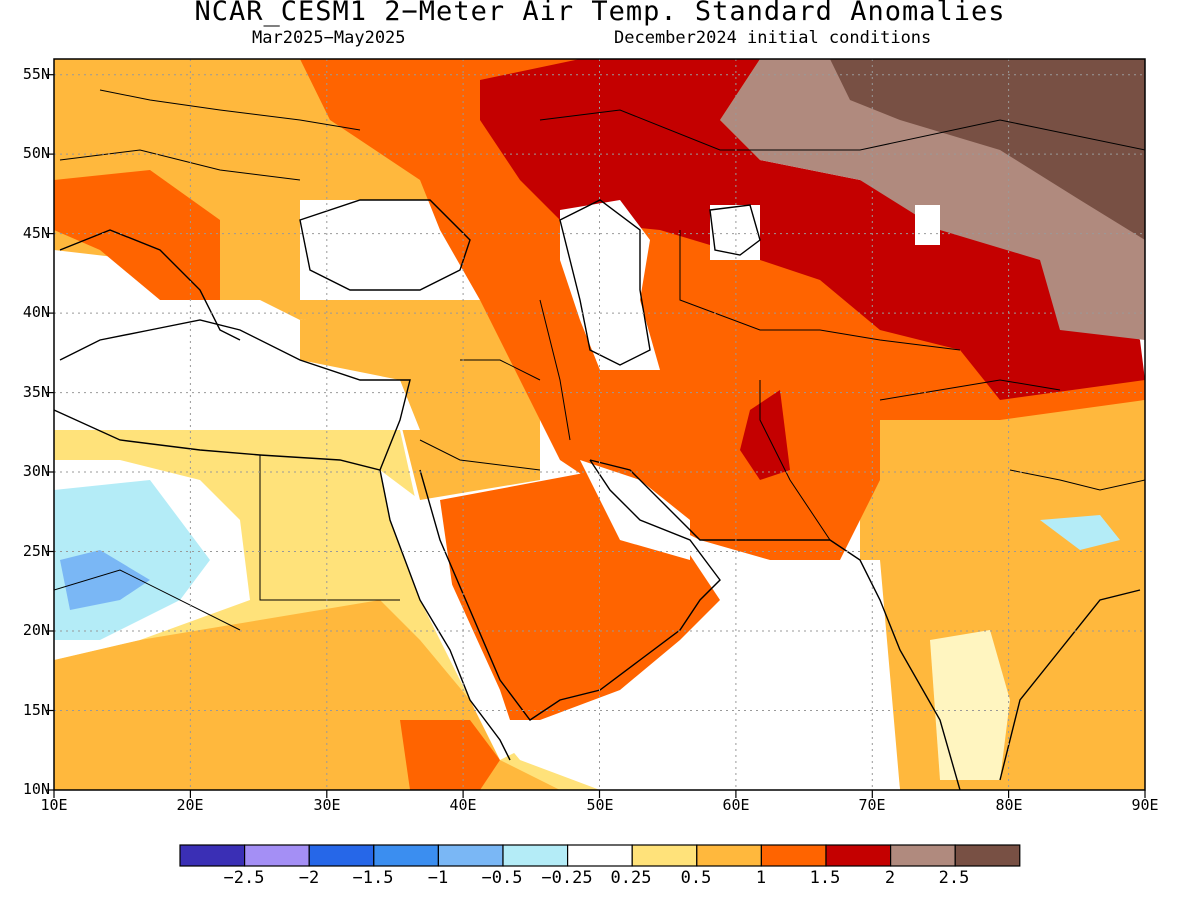 The width and height of the screenshot is (1200, 900). I want to click on anomaly-region-1-mideast, so click(420, 395).